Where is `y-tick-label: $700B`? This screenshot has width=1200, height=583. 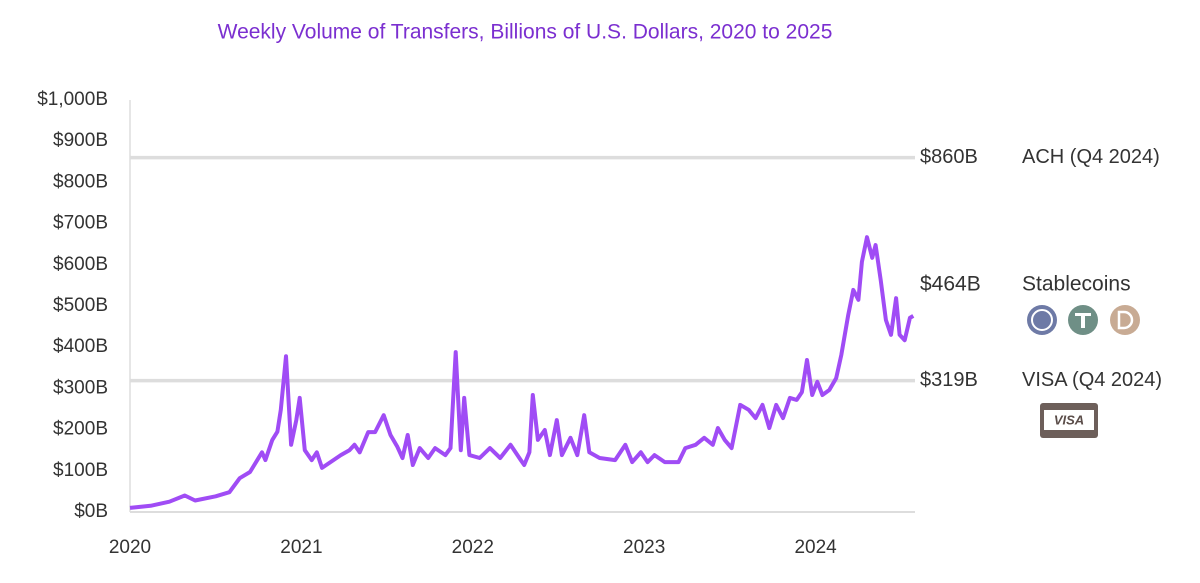
y-tick-label: $700B is located at coordinates (80, 223).